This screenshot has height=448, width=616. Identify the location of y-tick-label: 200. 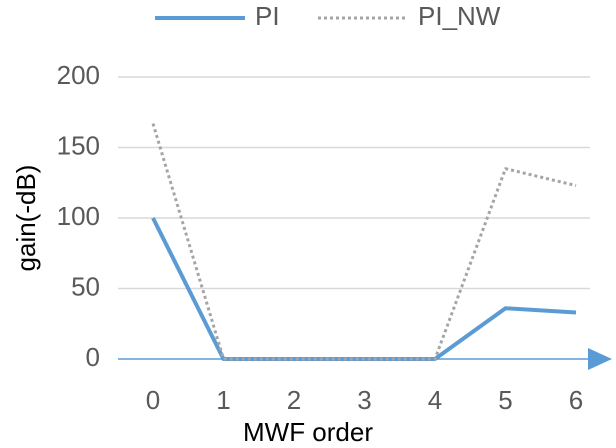
(78, 75).